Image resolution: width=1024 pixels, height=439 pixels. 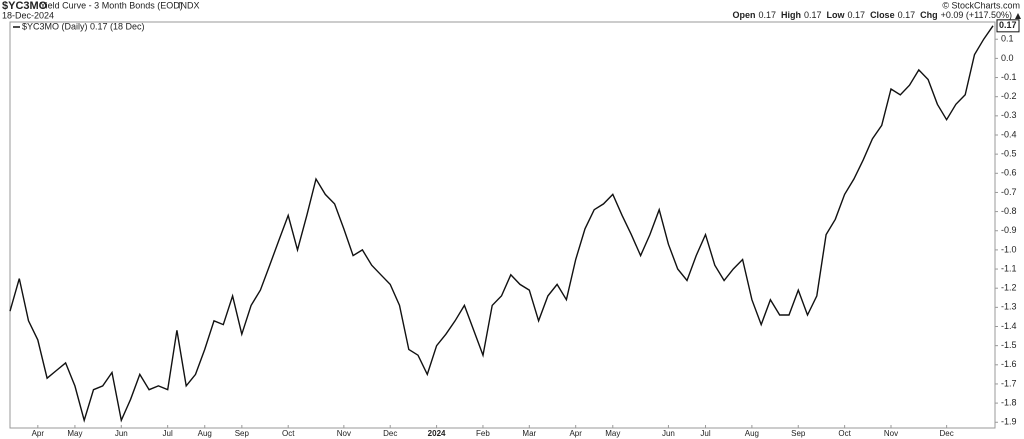 What do you see at coordinates (1009, 77) in the screenshot?
I see `y-tick-label: -0.1` at bounding box center [1009, 77].